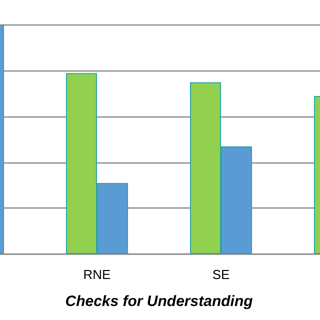 The width and height of the screenshot is (320, 320). I want to click on x-axis-title: Checks for Understanding, so click(159, 301).